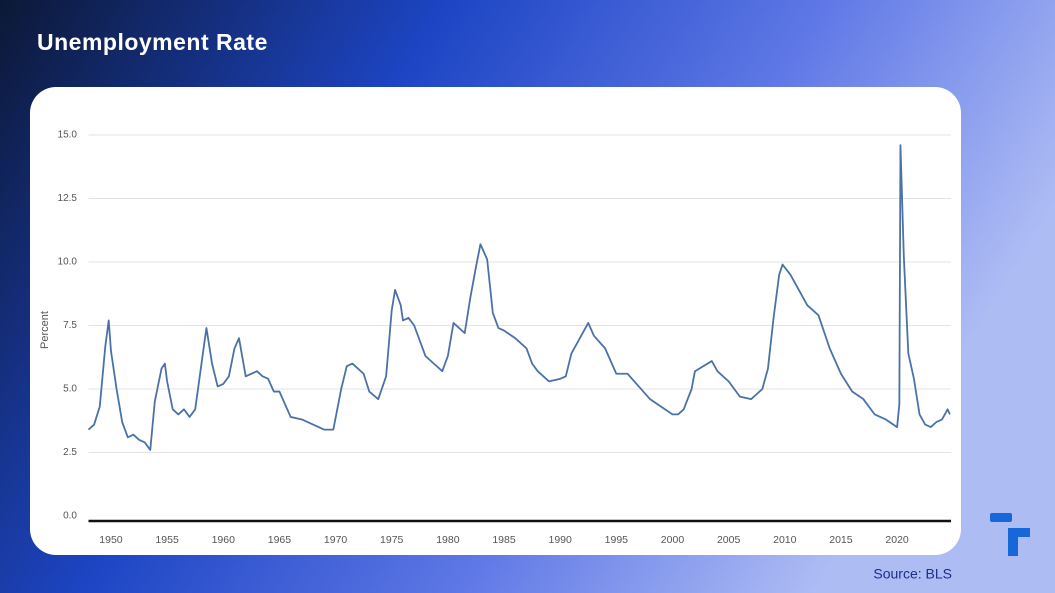  I want to click on x-tick-label: 2020, so click(897, 540).